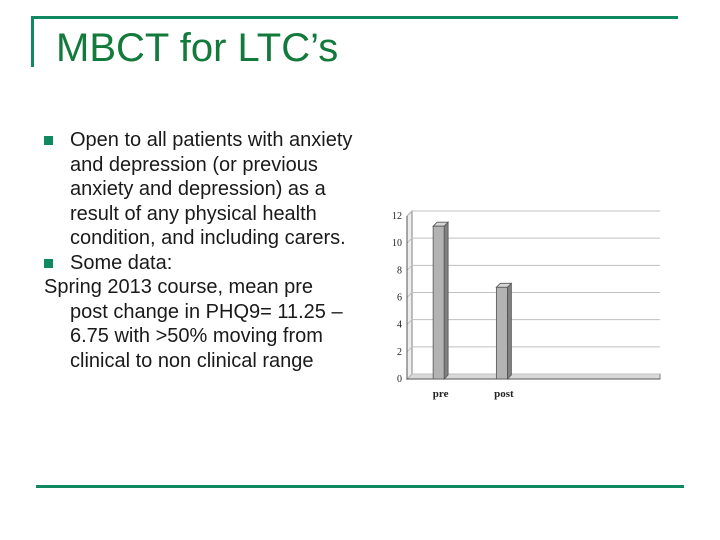 The width and height of the screenshot is (720, 540). What do you see at coordinates (199, 263) in the screenshot?
I see `bullet-item: Some data:` at bounding box center [199, 263].